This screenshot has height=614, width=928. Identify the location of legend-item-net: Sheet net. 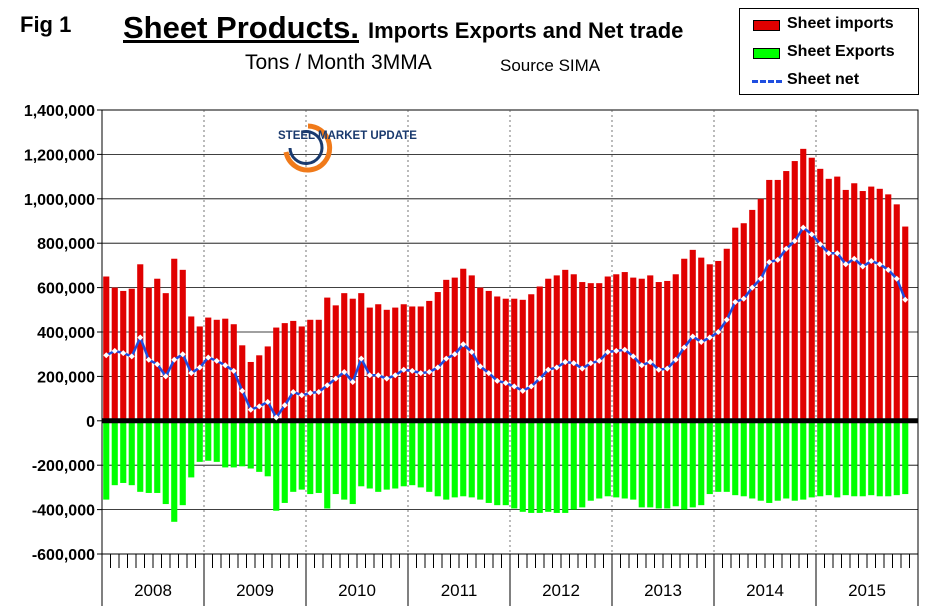
(829, 81).